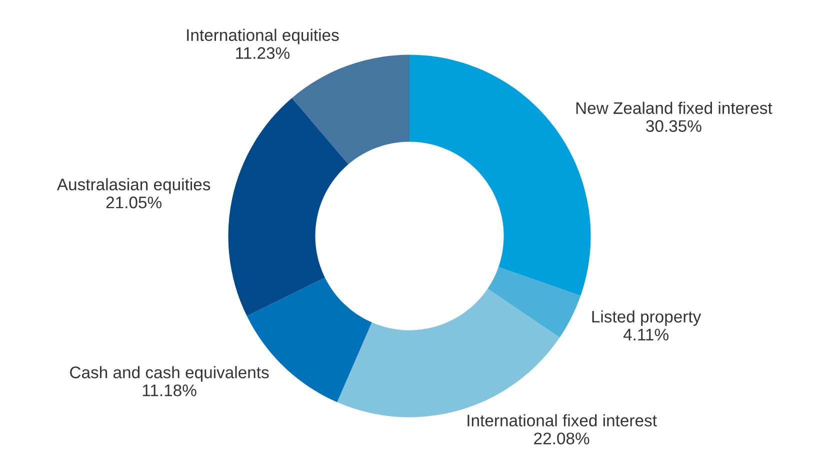  What do you see at coordinates (263, 53) in the screenshot?
I see `data-label: 11.23%` at bounding box center [263, 53].